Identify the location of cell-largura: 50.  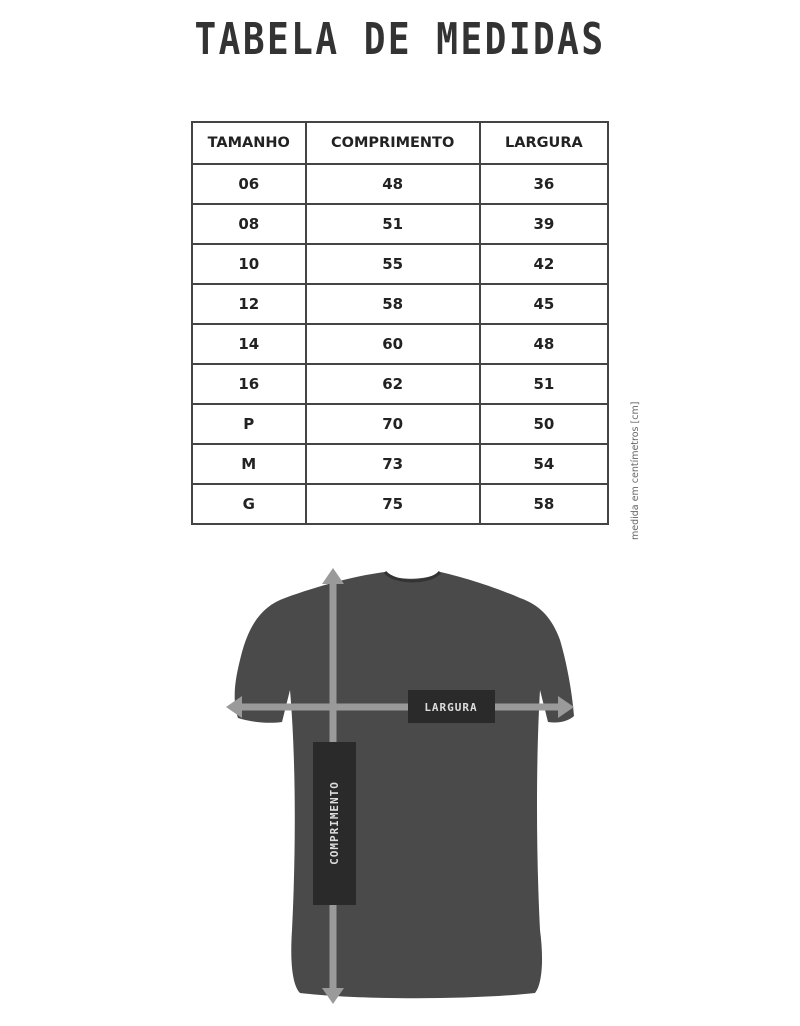
(544, 424).